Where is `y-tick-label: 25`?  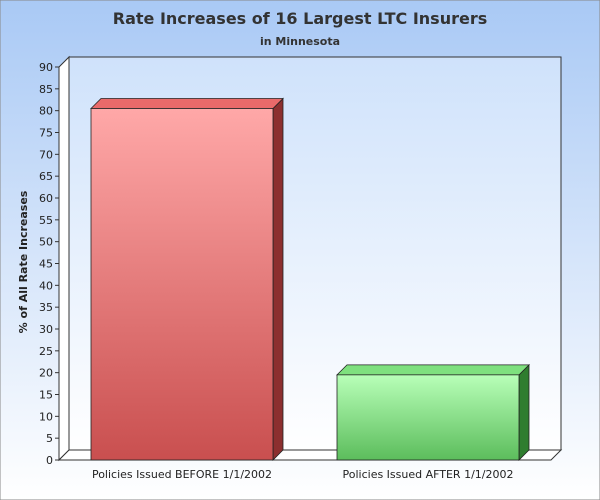 y-tick-label: 25 is located at coordinates (46, 351).